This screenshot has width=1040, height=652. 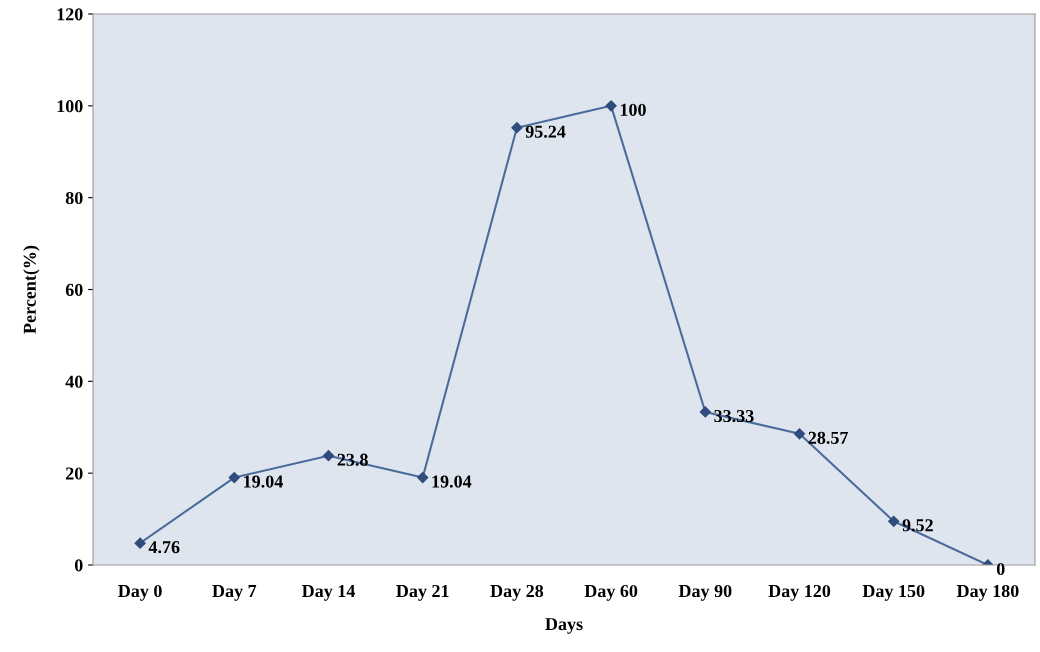 I want to click on x-tick-label: Day 0, so click(x=140, y=592).